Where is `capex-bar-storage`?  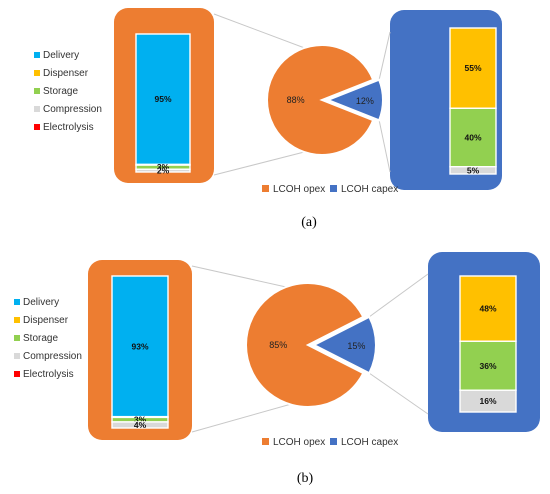
capex-bar-storage is located at coordinates (488, 365).